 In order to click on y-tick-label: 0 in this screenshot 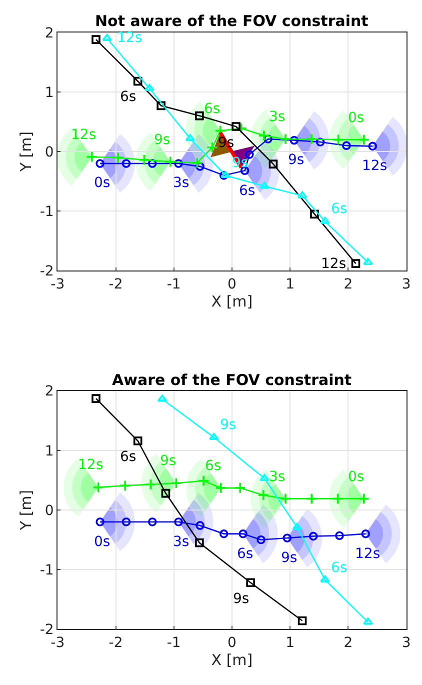, I will do `click(49, 152)`.